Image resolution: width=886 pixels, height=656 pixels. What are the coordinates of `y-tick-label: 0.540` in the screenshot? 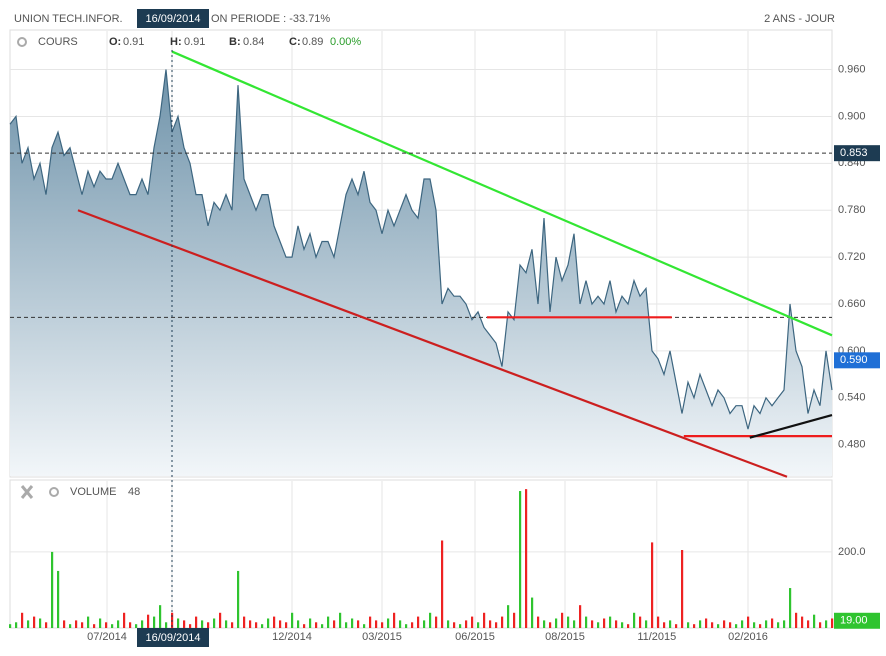 It's located at (852, 398).